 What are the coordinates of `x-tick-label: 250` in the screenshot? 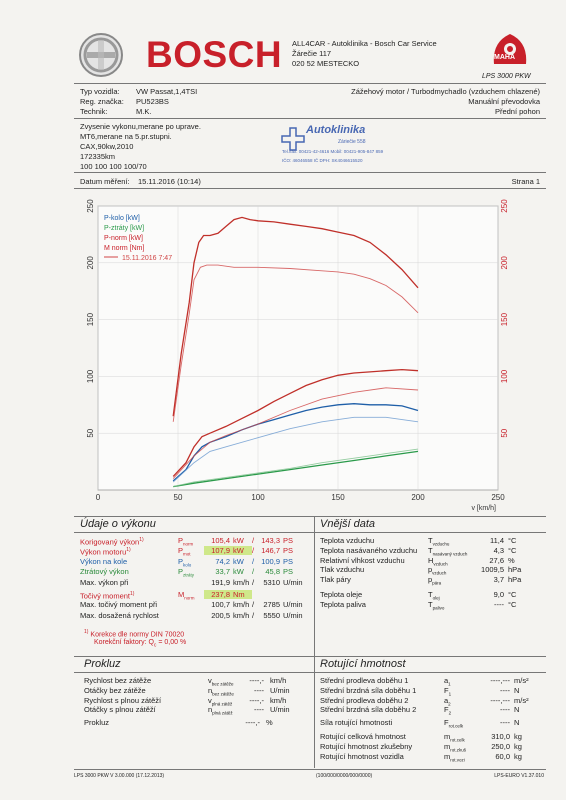 It's located at (498, 497).